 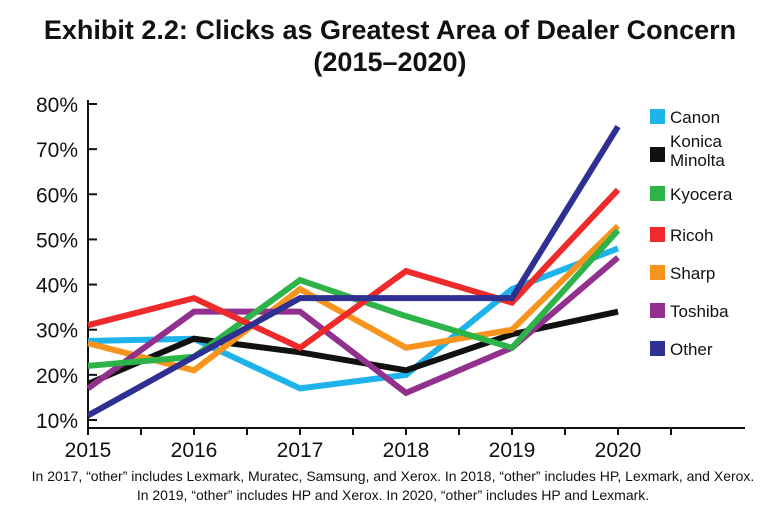 I want to click on x-tick-label: 2018, so click(x=406, y=450).